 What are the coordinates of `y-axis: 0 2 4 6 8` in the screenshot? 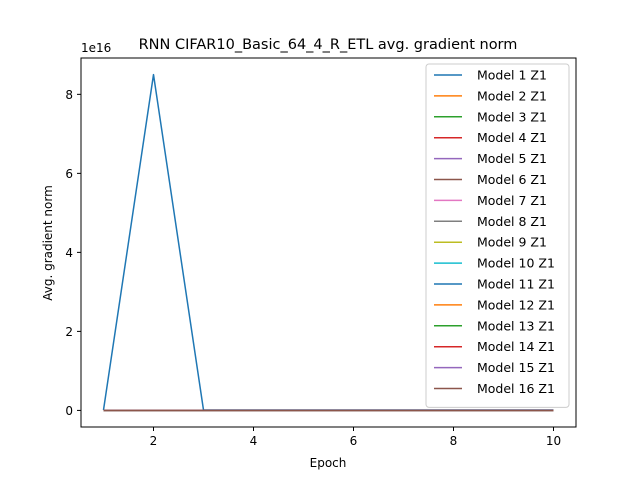 It's located at (73, 253).